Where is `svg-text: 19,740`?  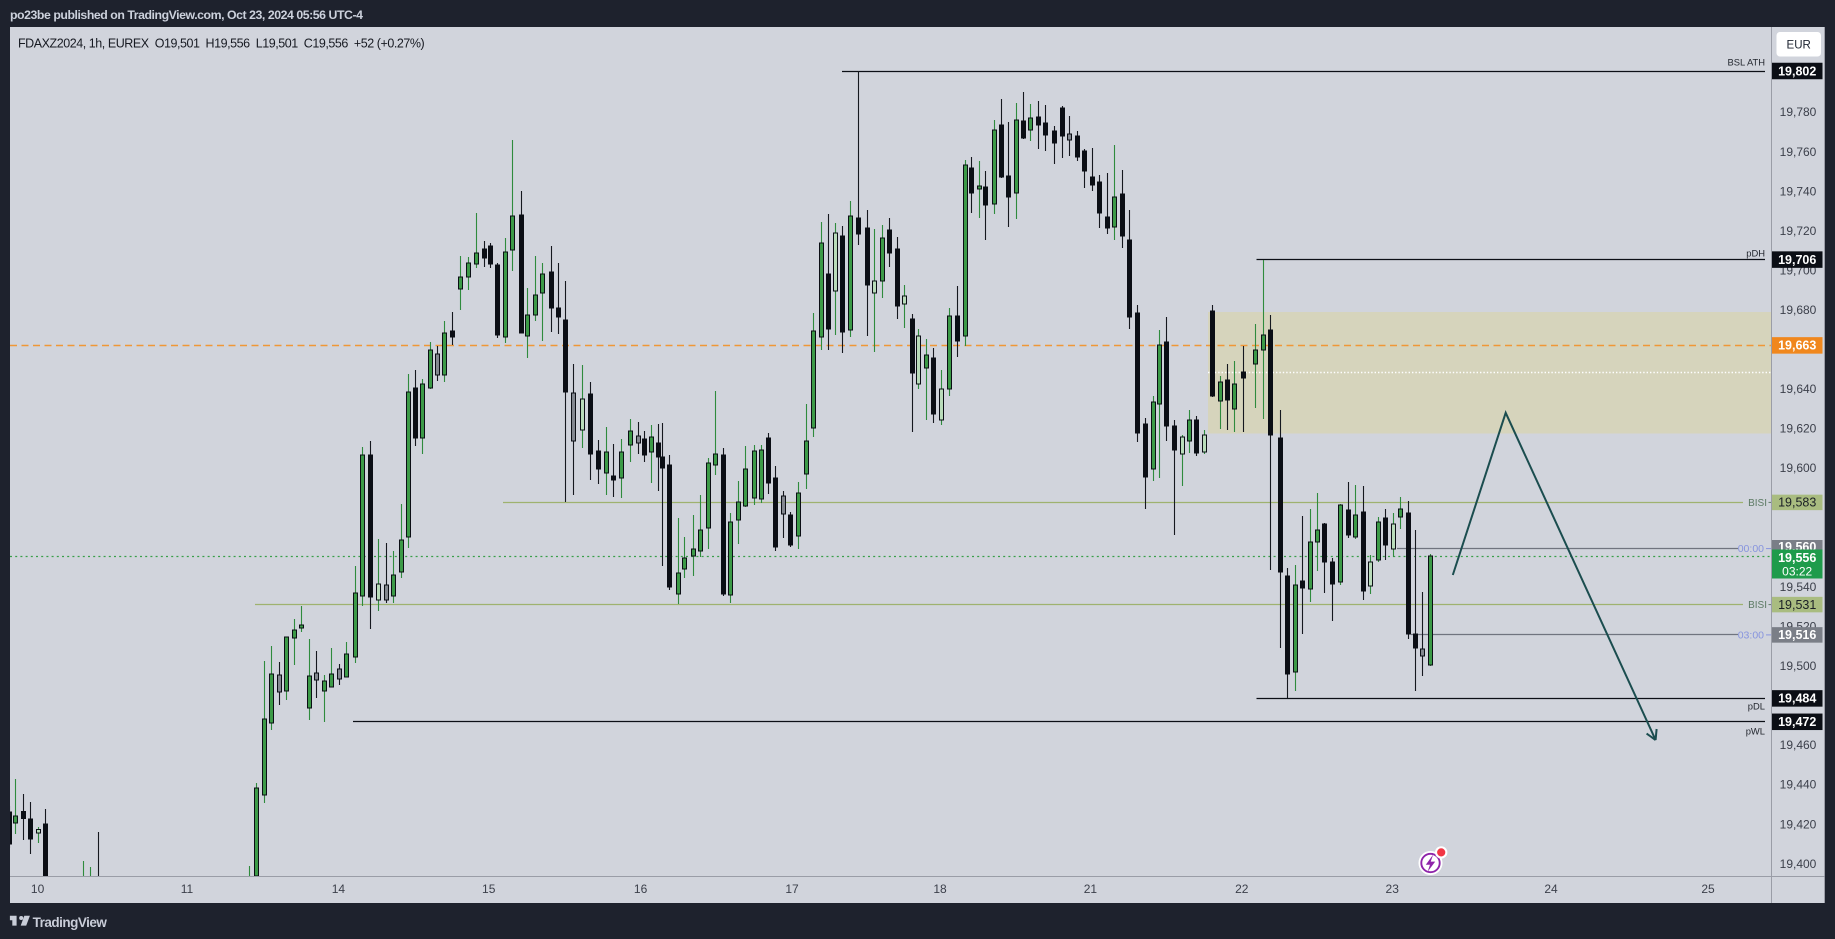
svg-text: 19,740 is located at coordinates (1798, 191).